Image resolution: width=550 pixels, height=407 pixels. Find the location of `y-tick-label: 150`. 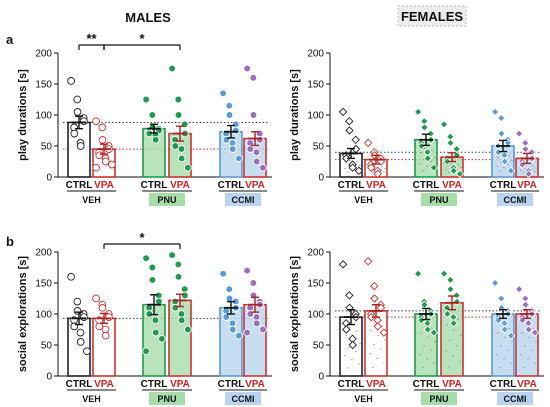

y-tick-label: 150 is located at coordinates (315, 284).